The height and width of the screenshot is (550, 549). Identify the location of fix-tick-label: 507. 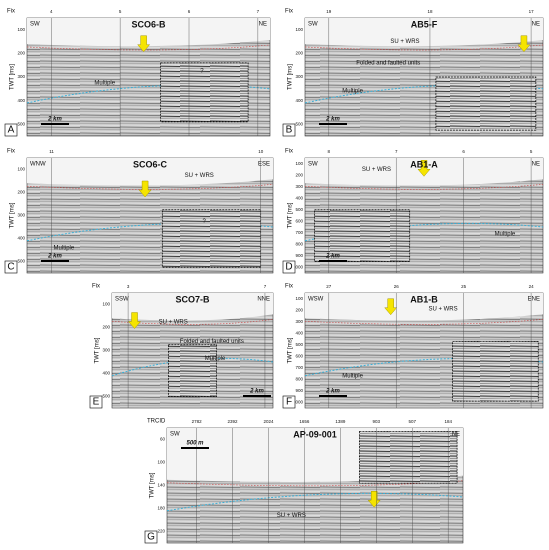
(412, 421).